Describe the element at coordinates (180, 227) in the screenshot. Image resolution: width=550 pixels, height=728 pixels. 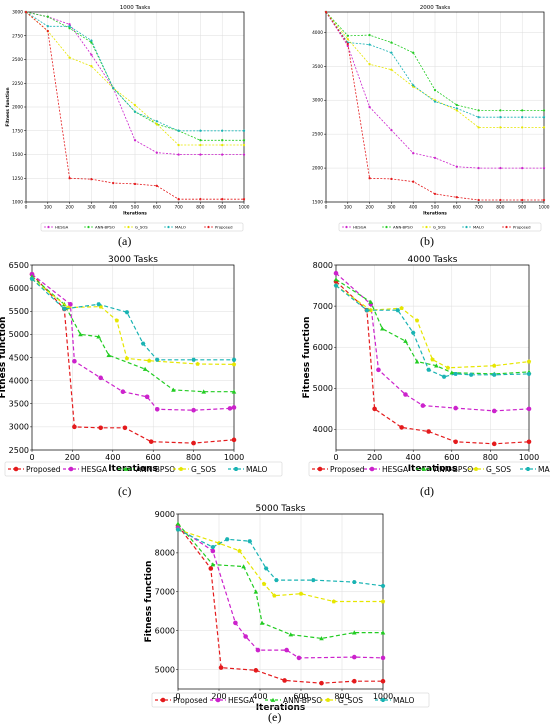
I see `legend-label: MALO` at that location.